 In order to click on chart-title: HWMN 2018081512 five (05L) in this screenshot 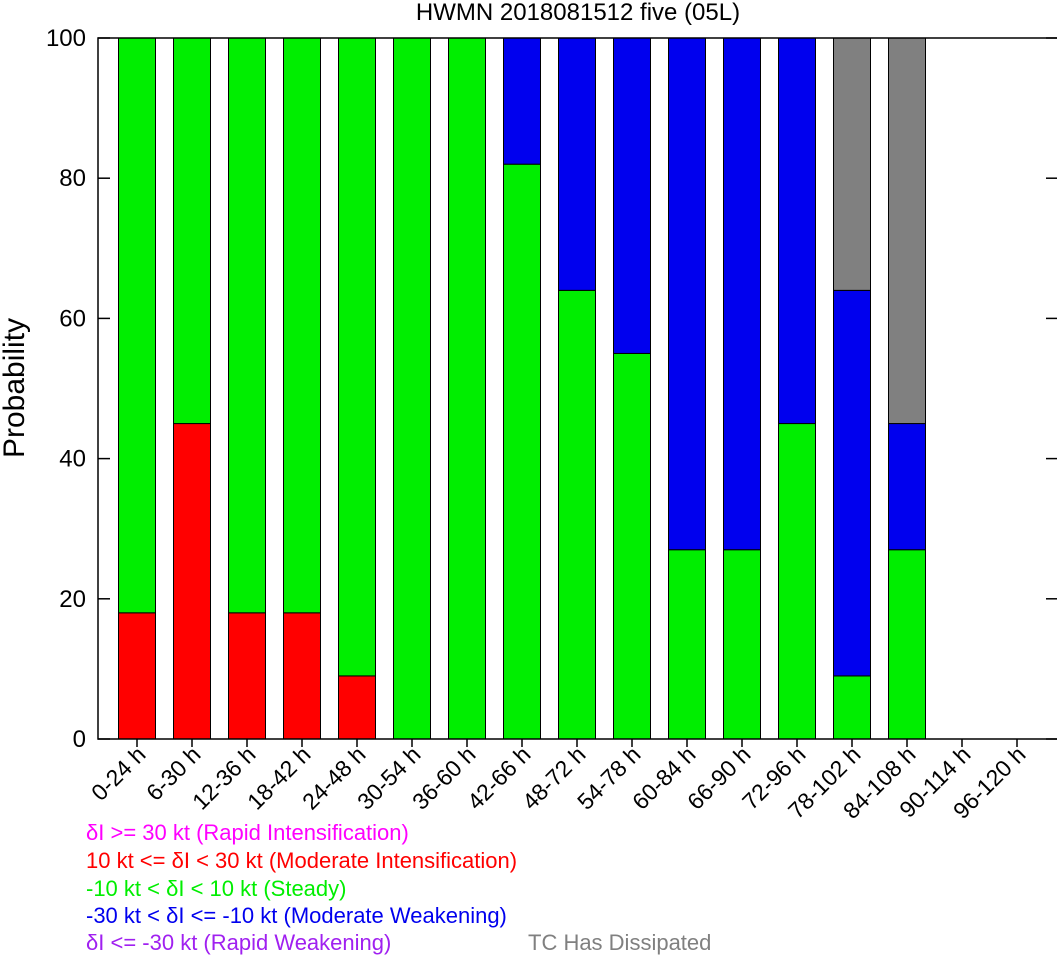, I will do `click(578, 13)`.